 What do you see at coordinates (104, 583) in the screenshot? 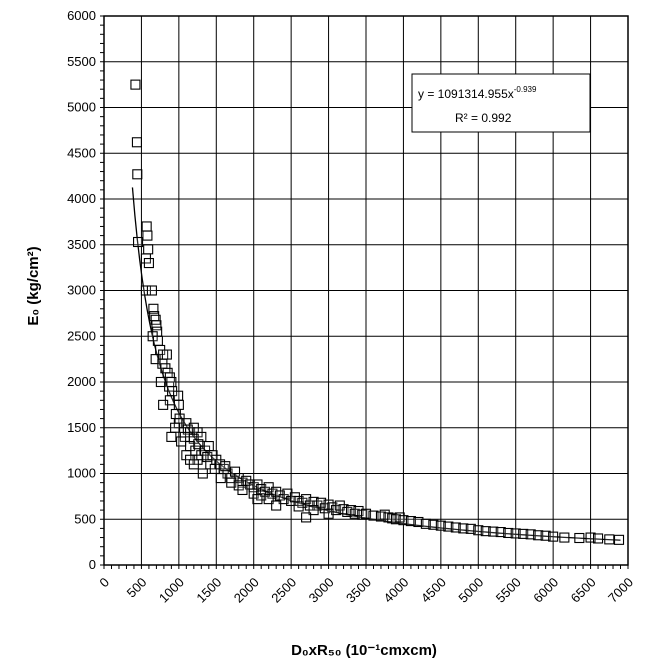
I see `x-tick-label: 0` at bounding box center [104, 583].